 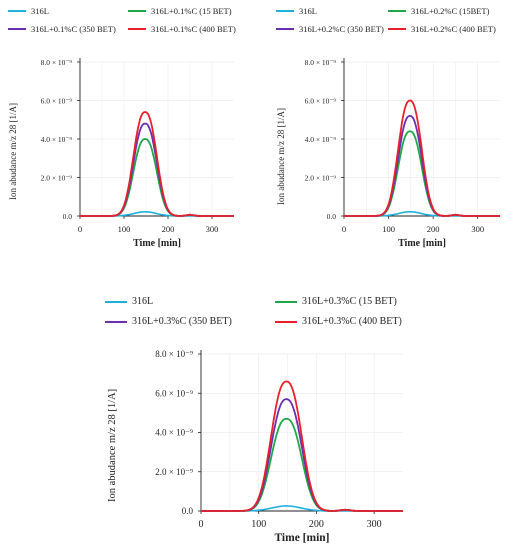 I want to click on legend-item: 316L+0.3%C (400 BET), so click(x=338, y=321).